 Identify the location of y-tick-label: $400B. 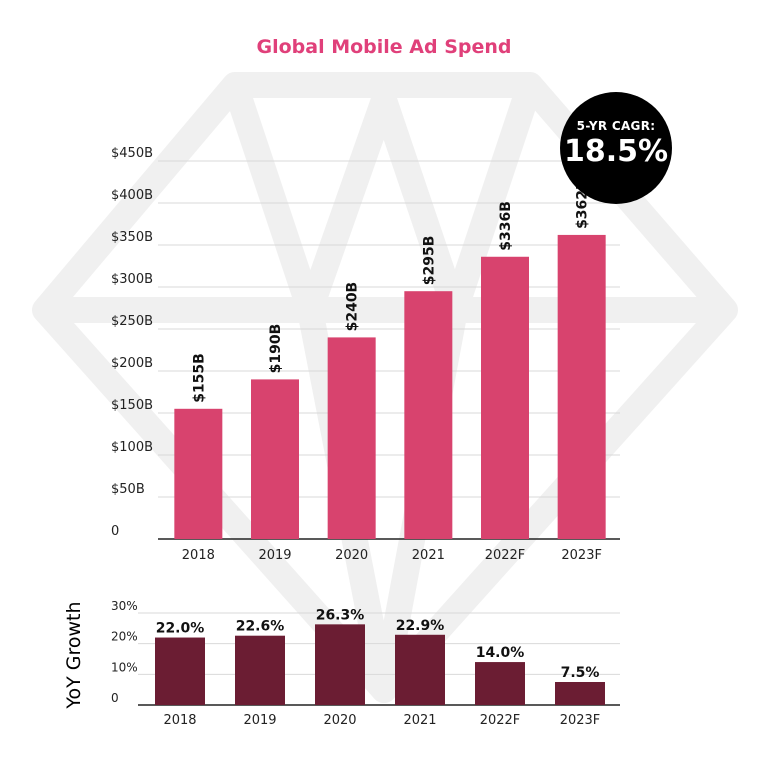
(132, 195).